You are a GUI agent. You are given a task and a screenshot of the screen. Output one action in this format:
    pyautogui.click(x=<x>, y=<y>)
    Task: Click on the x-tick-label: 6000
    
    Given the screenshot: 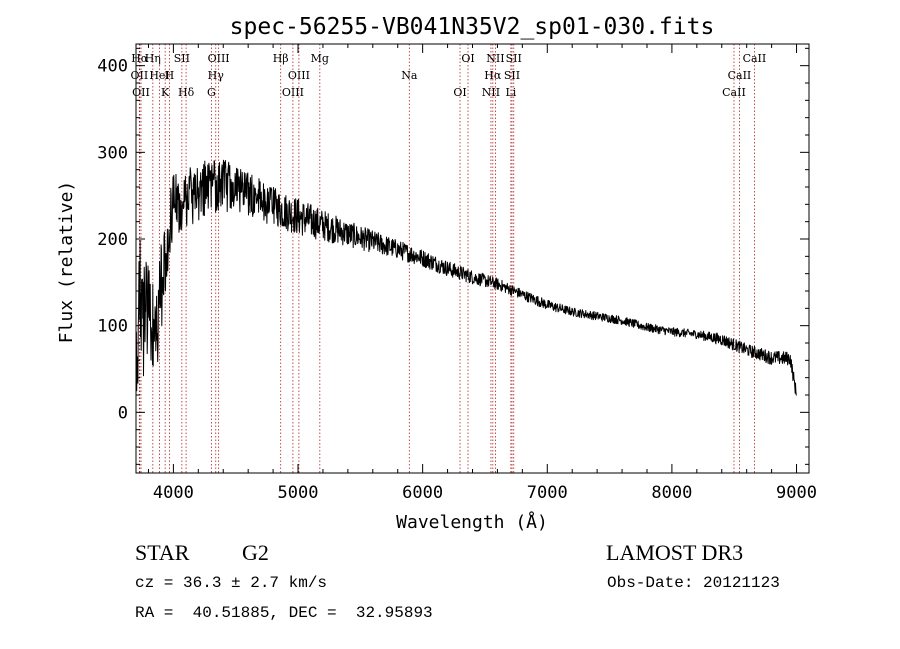 What is the action you would take?
    pyautogui.click(x=422, y=493)
    